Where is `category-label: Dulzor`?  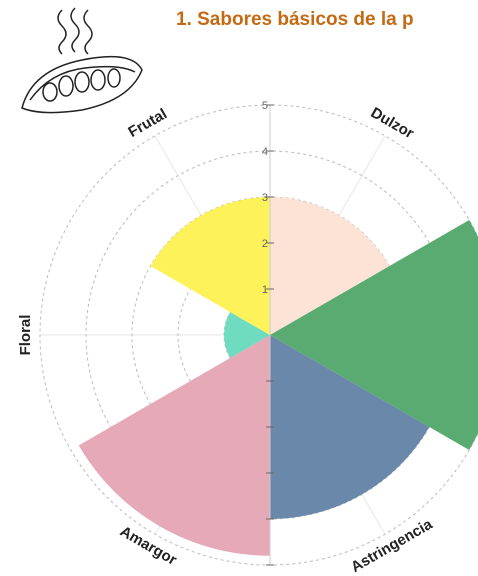
category-label: Dulzor is located at coordinates (392, 123).